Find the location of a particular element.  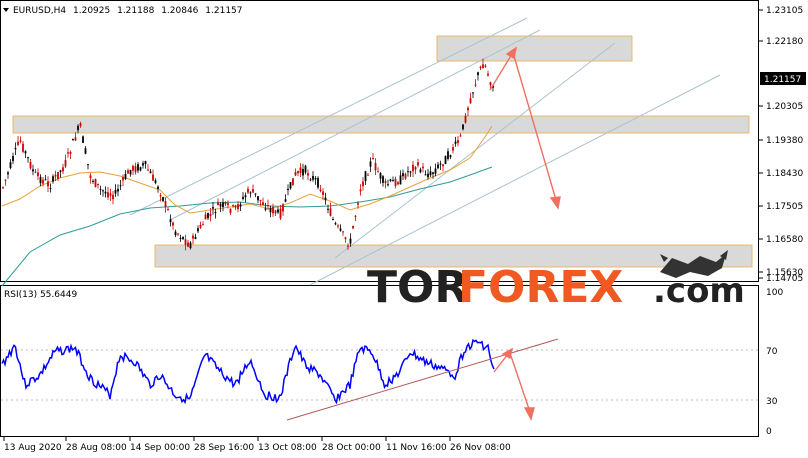

torforex-watermark: TOR FOREX .com is located at coordinates (556, 281).